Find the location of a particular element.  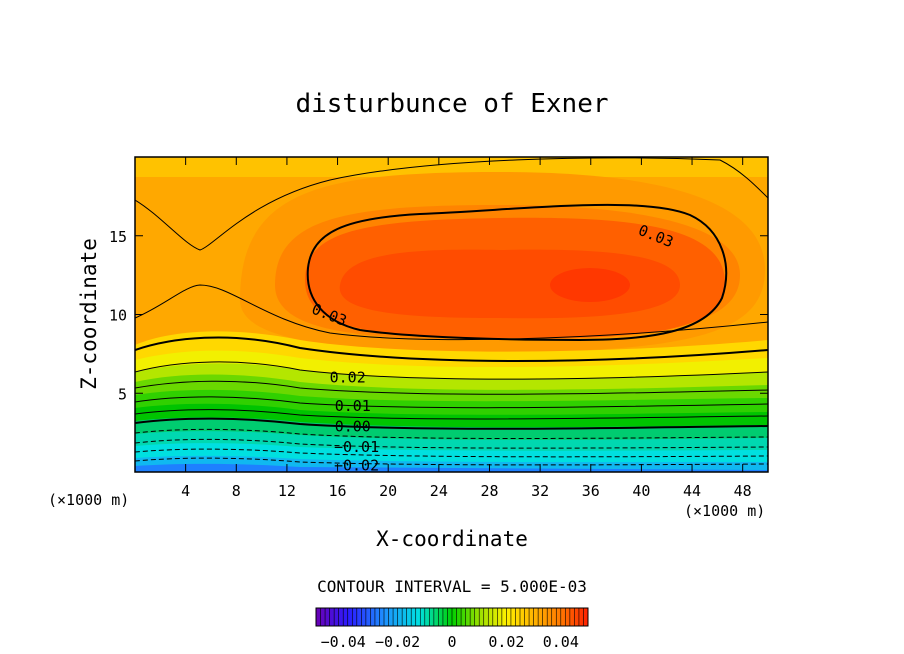

contour-label: −0.01 is located at coordinates (356, 447).